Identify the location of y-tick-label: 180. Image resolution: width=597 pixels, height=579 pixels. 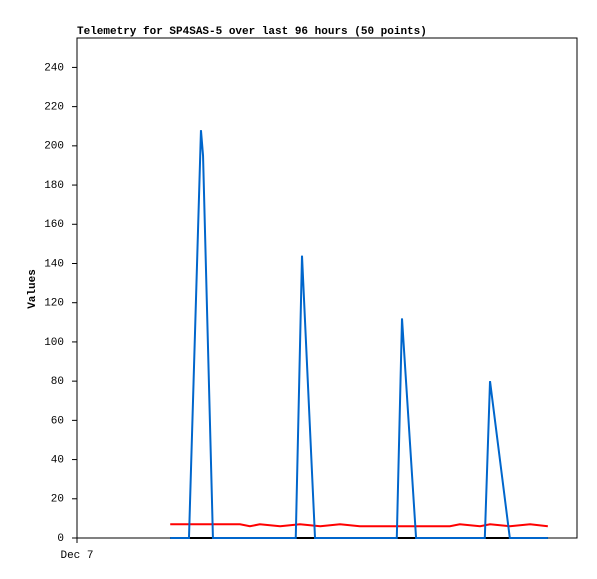
(54, 186).